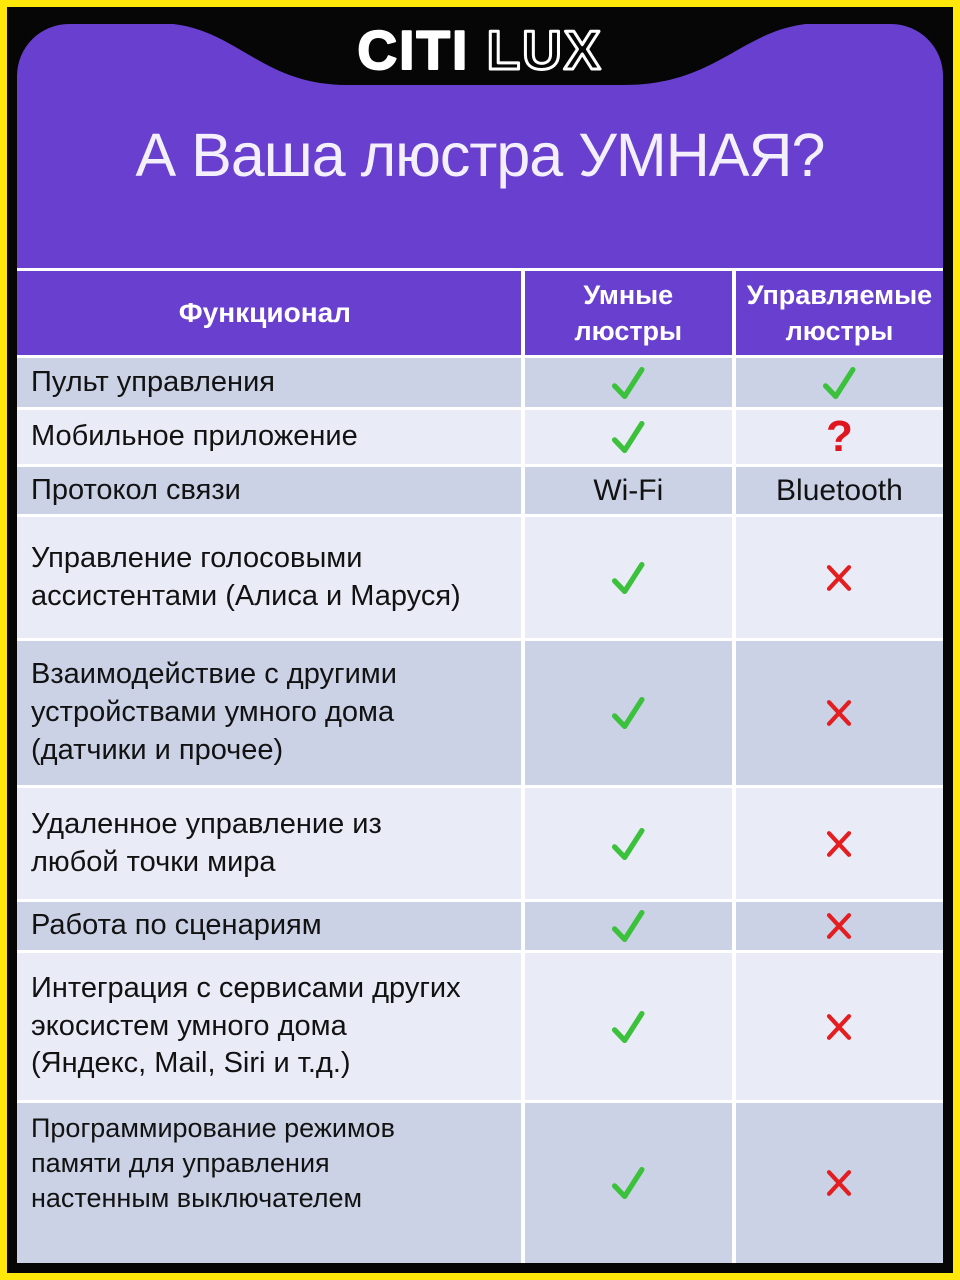 This screenshot has height=1280, width=960. I want to click on feature-label: Мобильное приложение, so click(269, 437).